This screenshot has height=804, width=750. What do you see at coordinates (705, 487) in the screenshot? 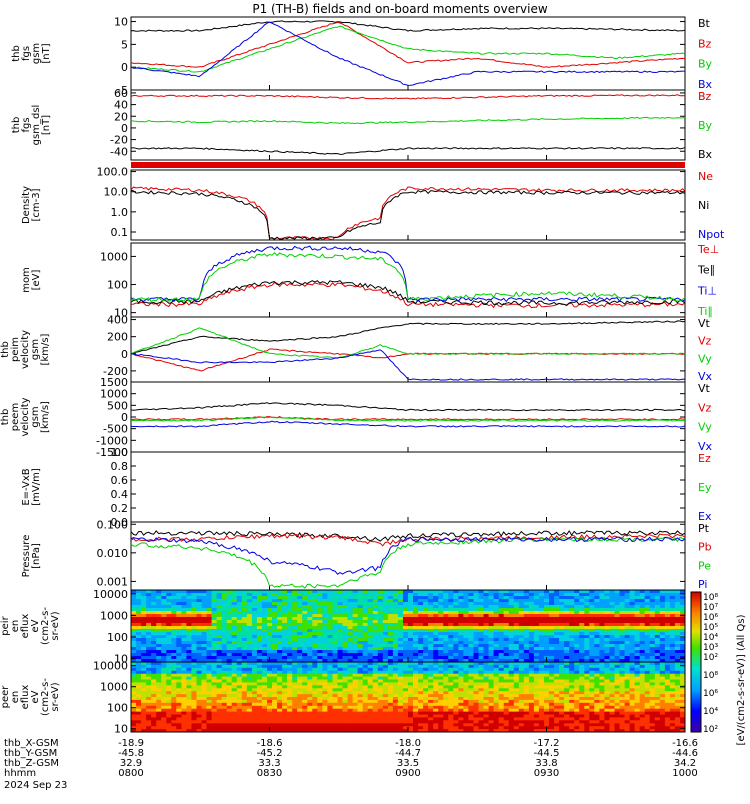
I see `legend-ey: Ey` at bounding box center [705, 487].